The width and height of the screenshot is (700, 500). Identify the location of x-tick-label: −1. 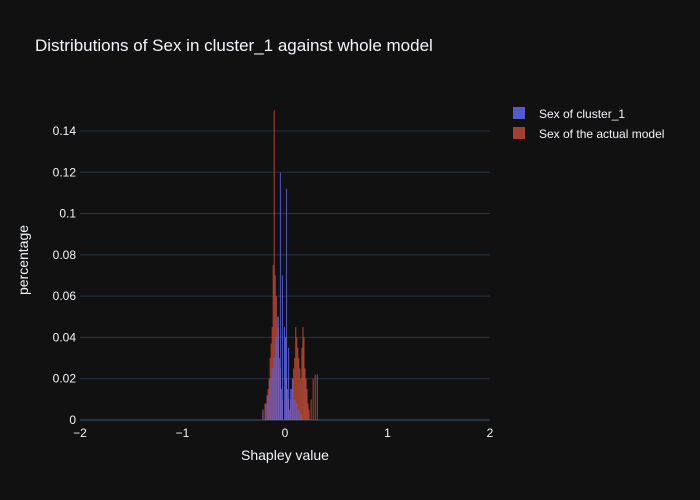
(183, 433).